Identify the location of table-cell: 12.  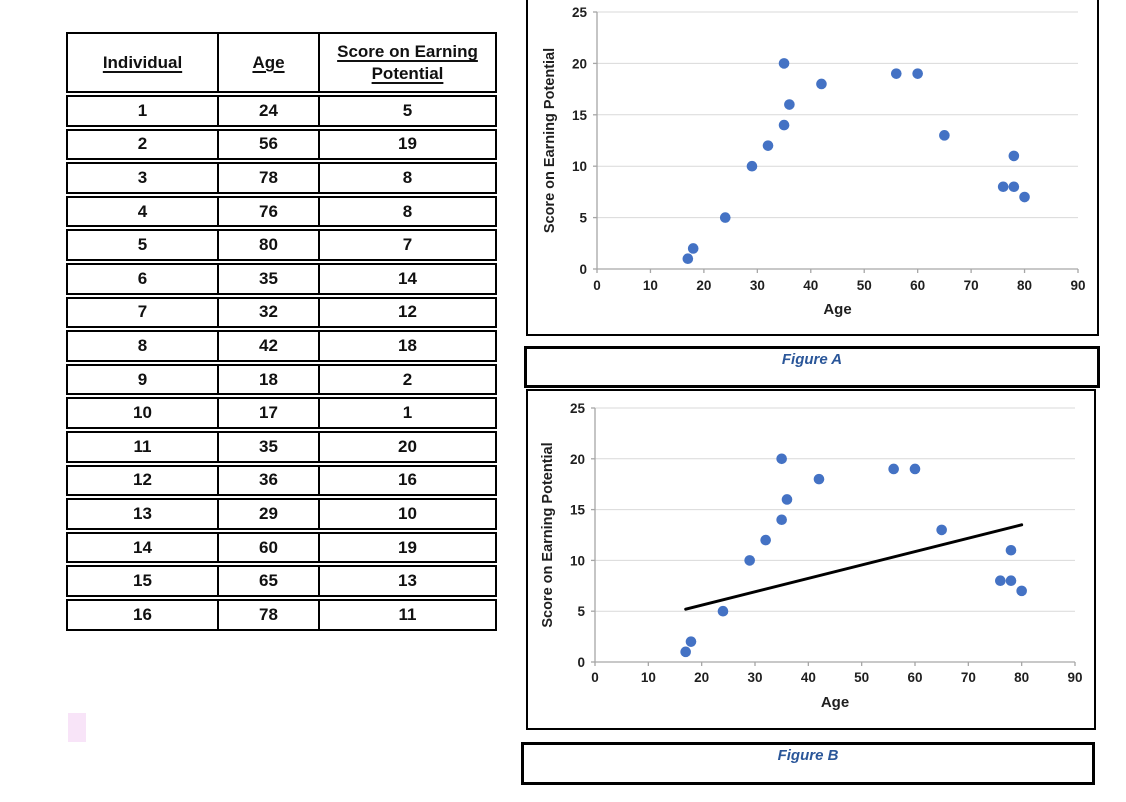
(407, 312).